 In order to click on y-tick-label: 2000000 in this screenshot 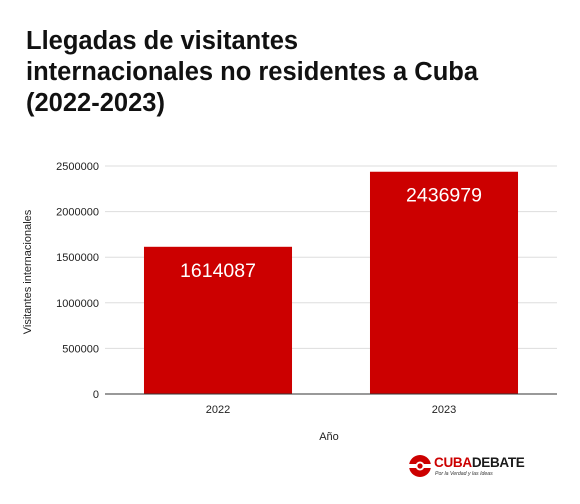, I will do `click(77, 213)`.